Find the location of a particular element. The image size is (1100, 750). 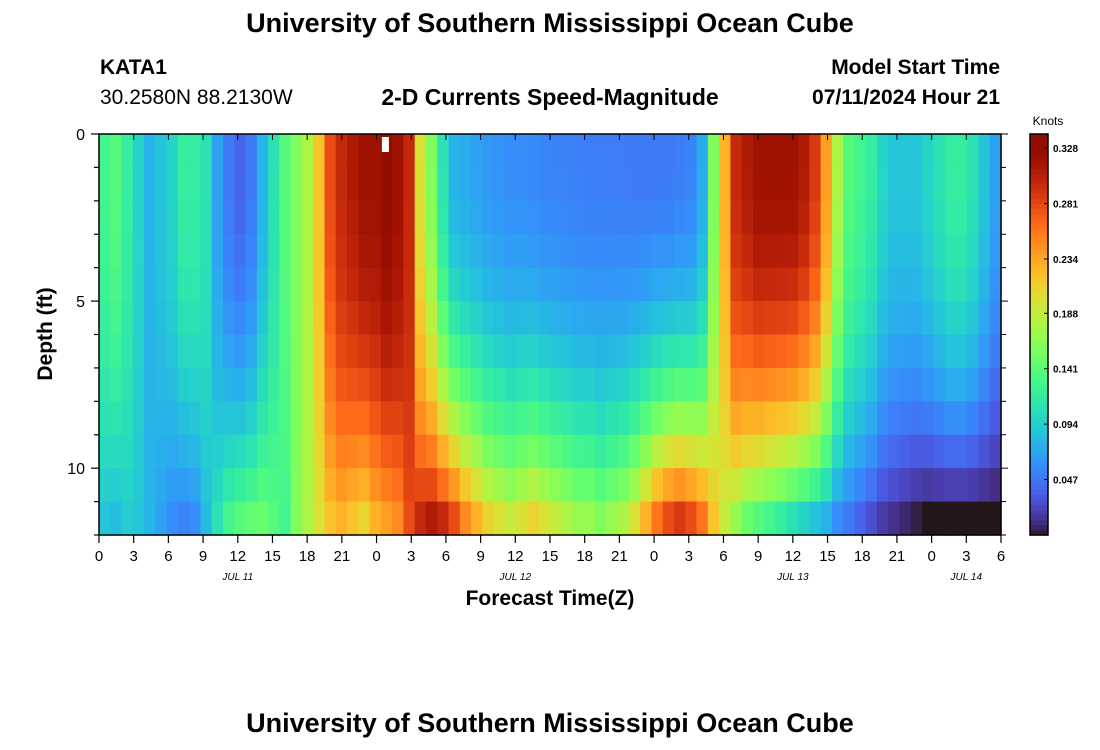

colorbar: 0.328 0.281 0.234 0.188 0.141 0.094 0.047 is located at coordinates (1053, 334).